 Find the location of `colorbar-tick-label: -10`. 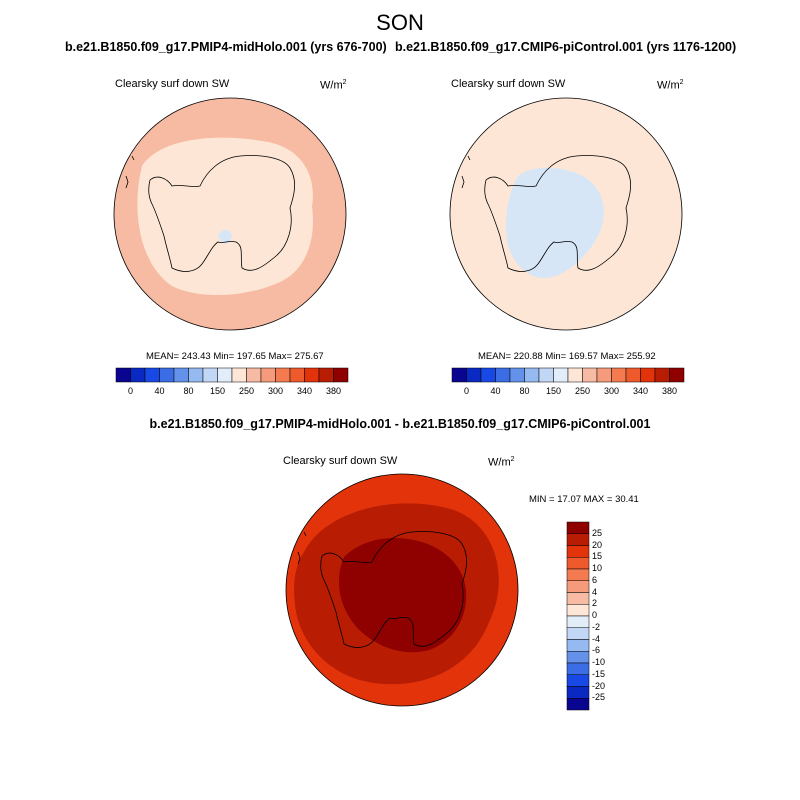

colorbar-tick-label: -10 is located at coordinates (599, 662).